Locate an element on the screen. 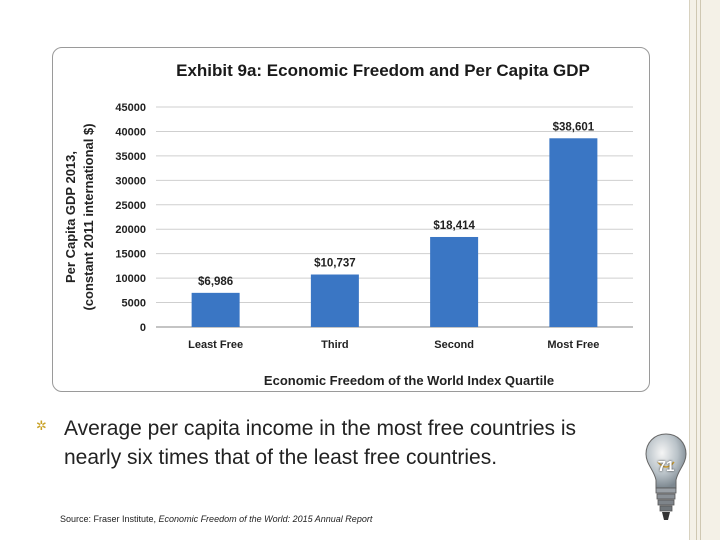 The height and width of the screenshot is (540, 720). decorative-side-border is located at coordinates (704, 270).